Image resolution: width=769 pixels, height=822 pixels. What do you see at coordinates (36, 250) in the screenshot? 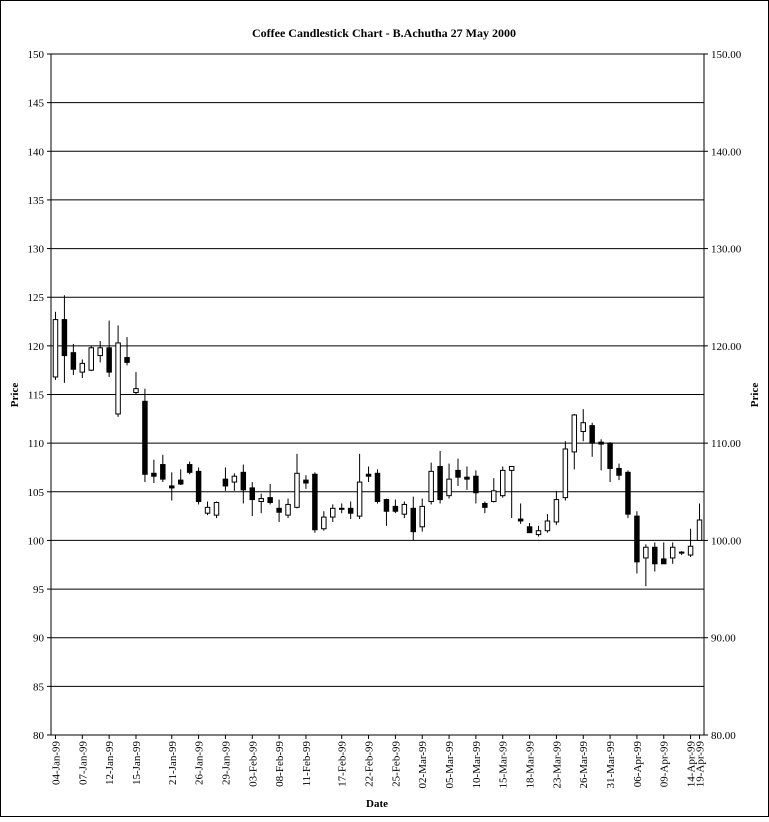
I see `y-tick-label-left: 130` at bounding box center [36, 250].